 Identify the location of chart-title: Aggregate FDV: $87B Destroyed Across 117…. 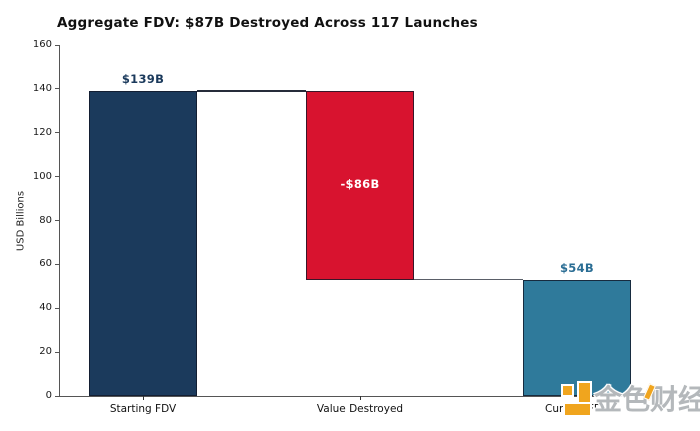
(267, 23).